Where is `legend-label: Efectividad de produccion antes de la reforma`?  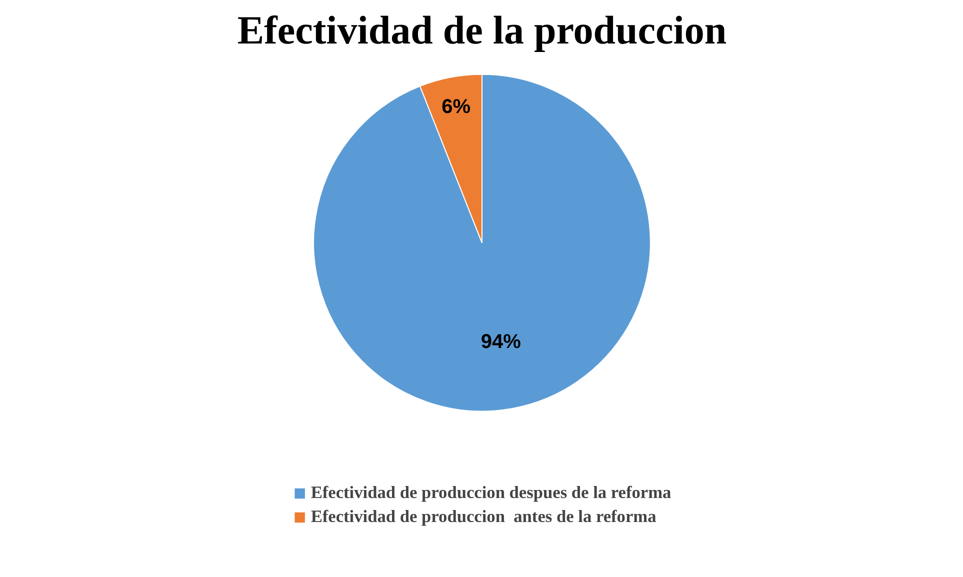
legend-label: Efectividad de produccion antes de la reforma is located at coordinates (483, 517).